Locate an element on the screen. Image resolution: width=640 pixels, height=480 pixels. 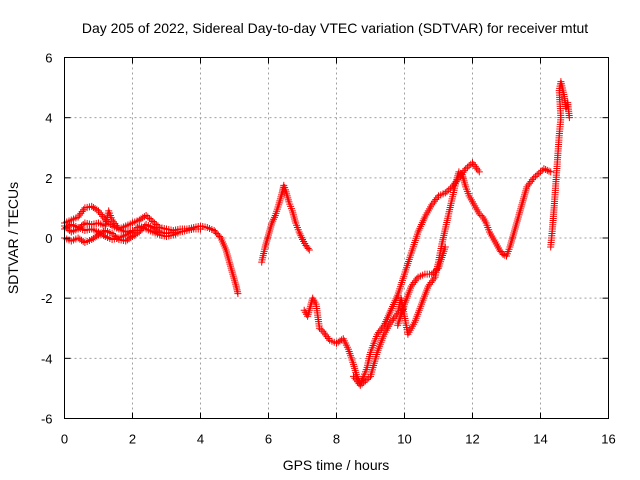
y-tick-label: 2 is located at coordinates (48, 178).